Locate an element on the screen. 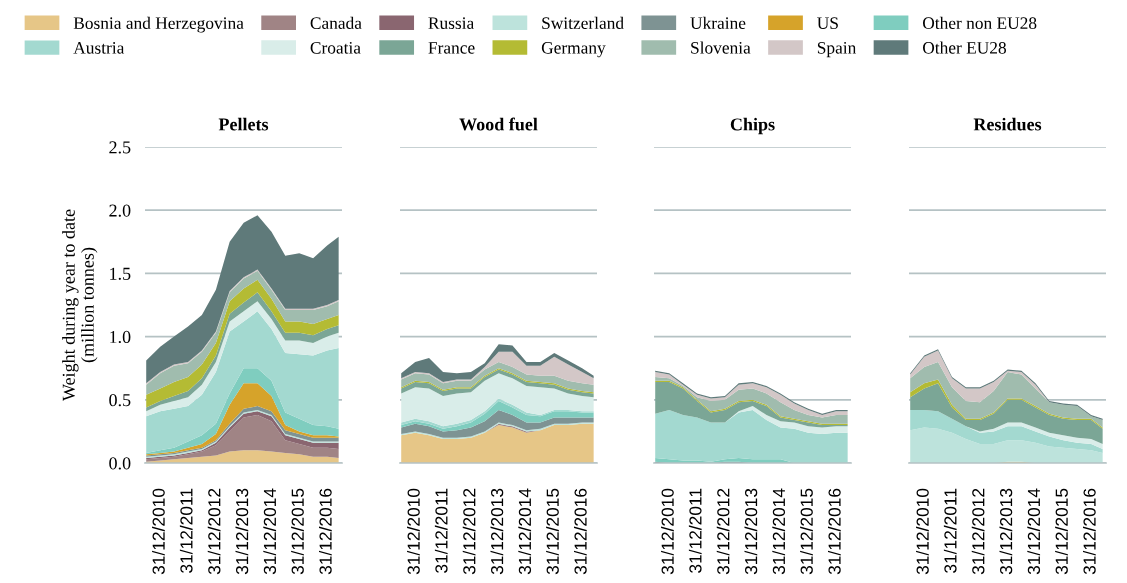  legend-label: Russia is located at coordinates (451, 23).